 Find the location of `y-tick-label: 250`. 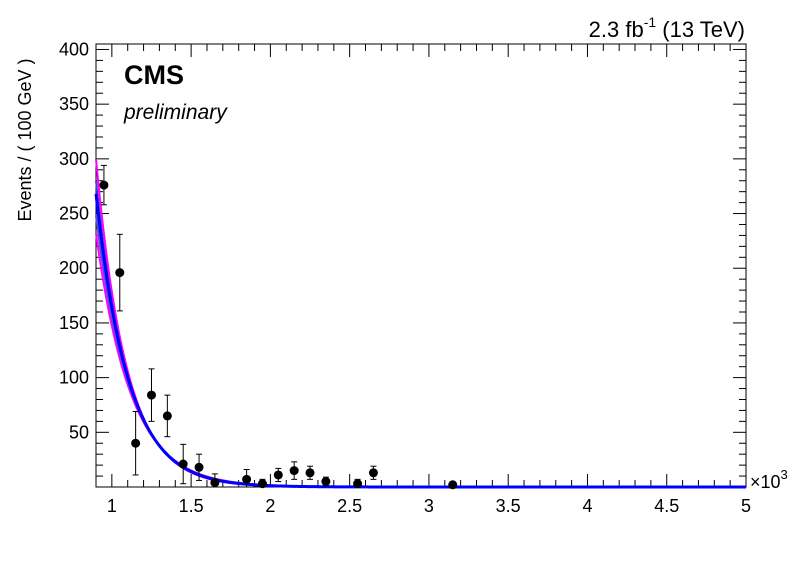

y-tick-label: 250 is located at coordinates (74, 214).